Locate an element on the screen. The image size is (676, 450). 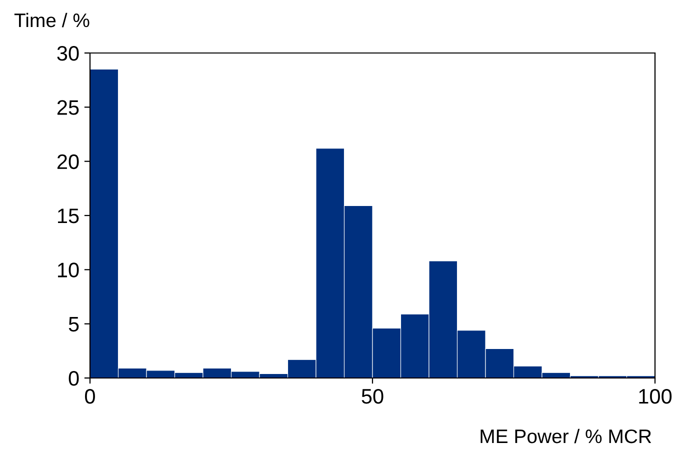
y-tick-label: 20 is located at coordinates (68, 162).